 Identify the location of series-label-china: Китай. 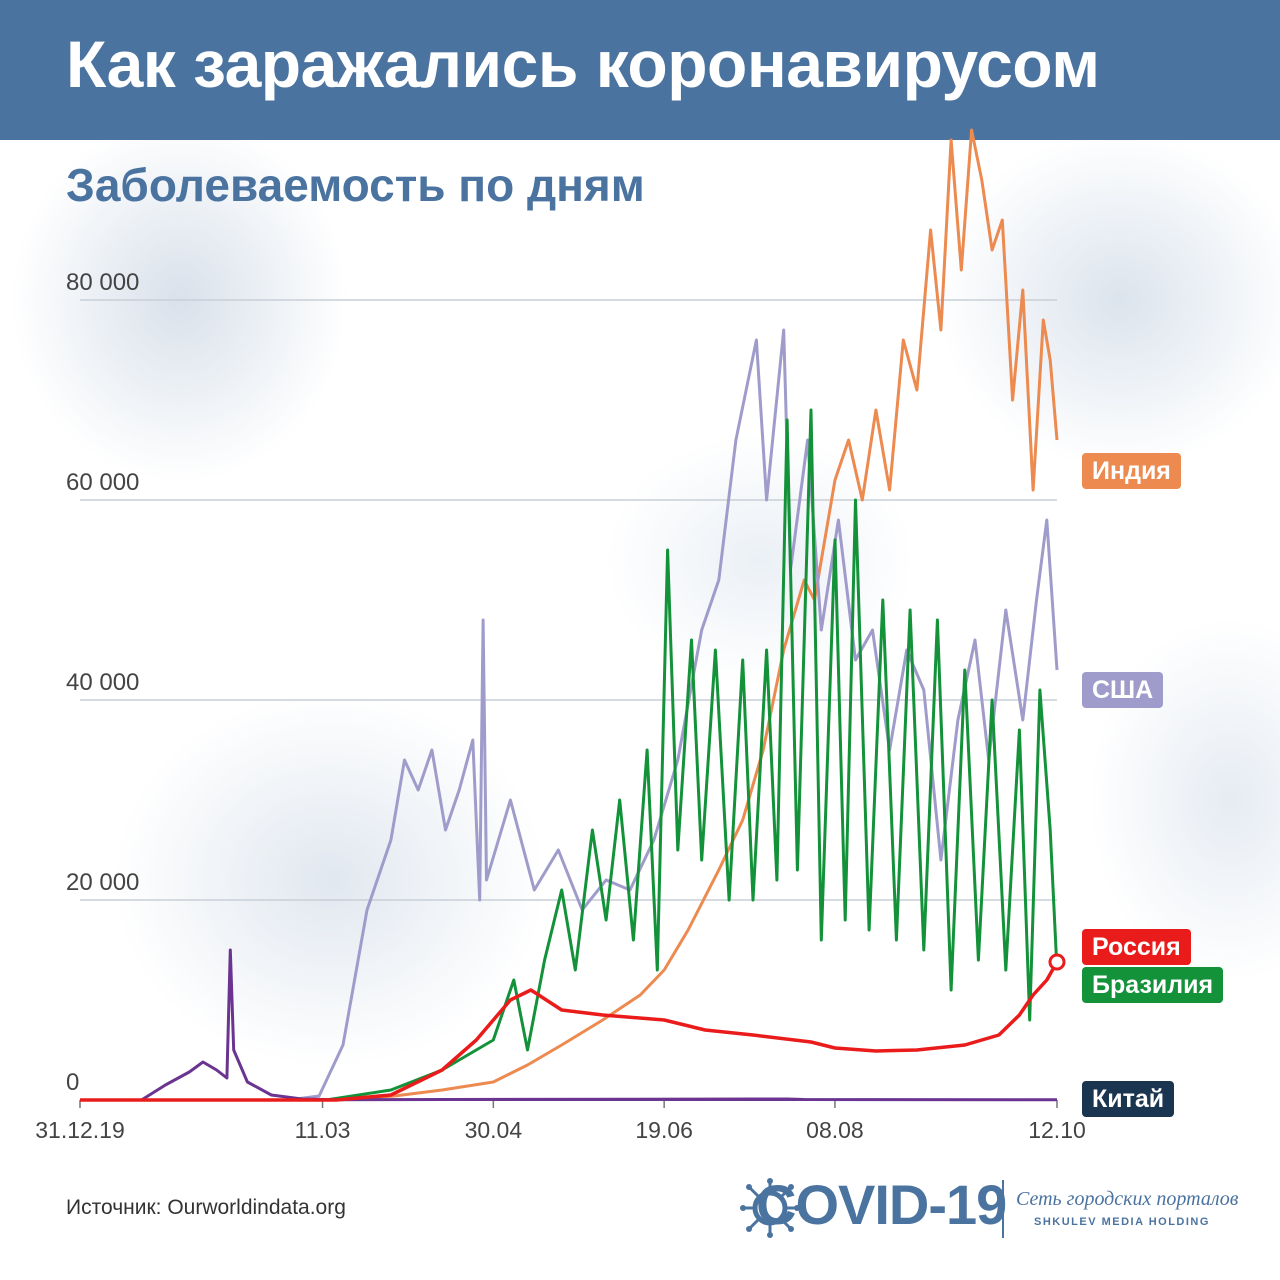
(1128, 1099).